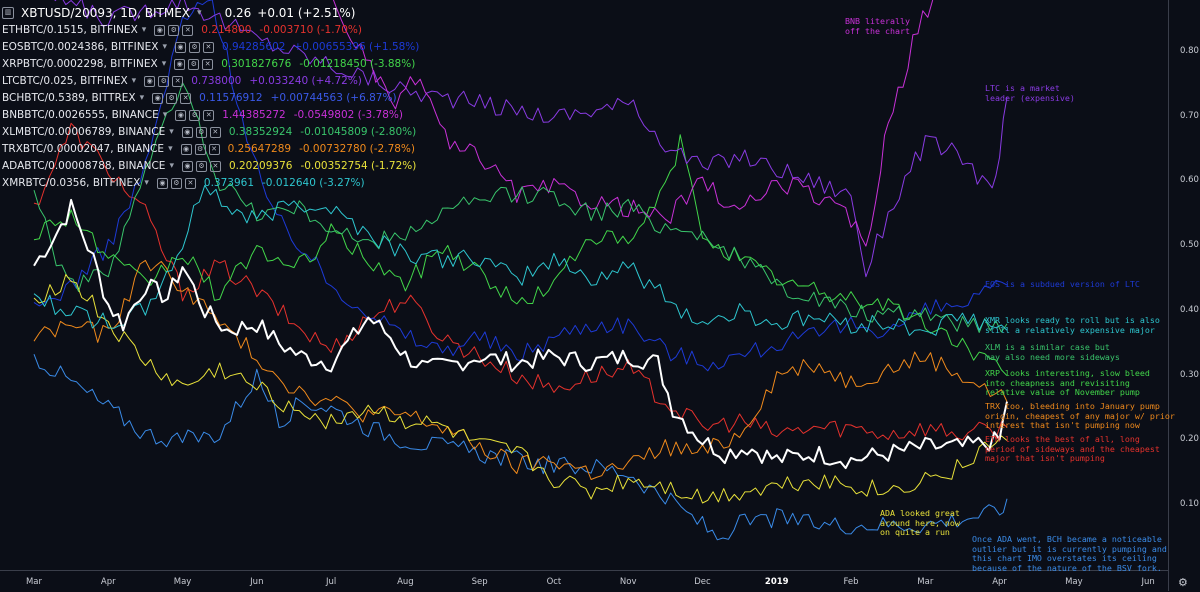  What do you see at coordinates (1184, 295) in the screenshot?
I see `price-axis` at bounding box center [1184, 295].